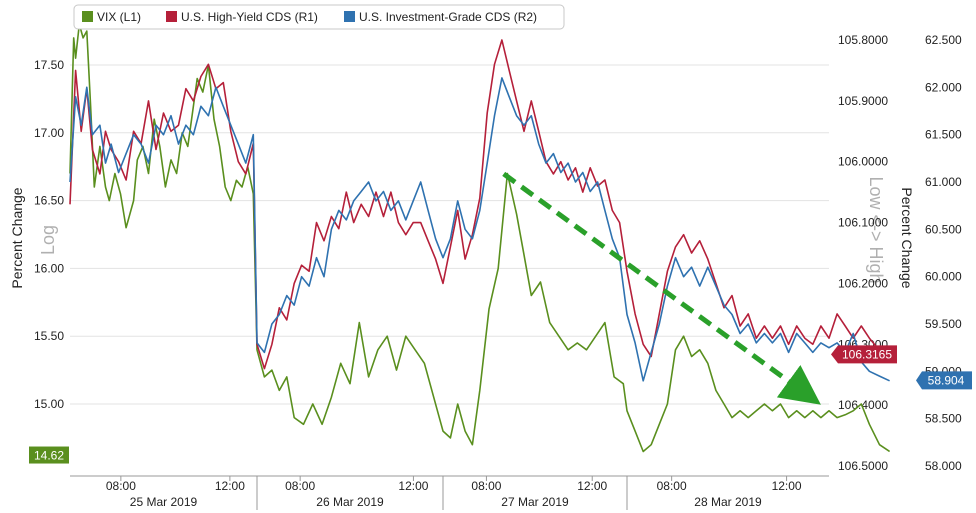 This screenshot has width=976, height=513. Describe the element at coordinates (943, 324) in the screenshot. I see `right2-tick-label: 59.500` at that location.